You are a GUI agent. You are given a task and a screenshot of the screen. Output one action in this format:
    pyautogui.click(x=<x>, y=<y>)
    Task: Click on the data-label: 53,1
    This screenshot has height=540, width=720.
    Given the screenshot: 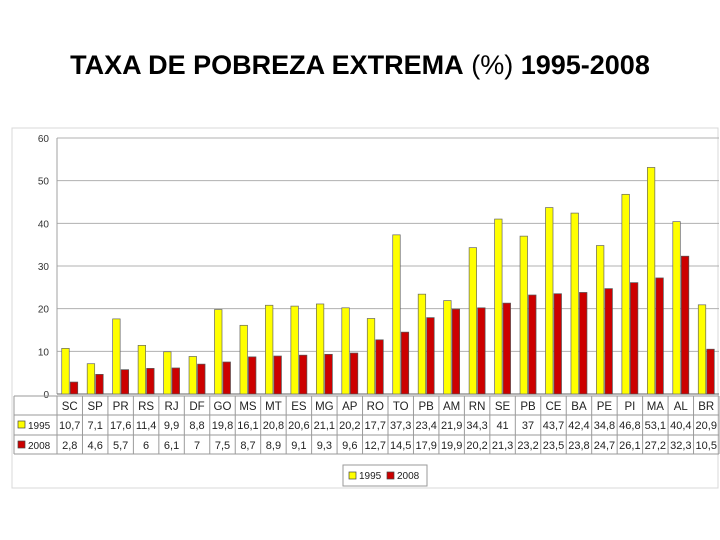 What is the action you would take?
    pyautogui.click(x=655, y=426)
    